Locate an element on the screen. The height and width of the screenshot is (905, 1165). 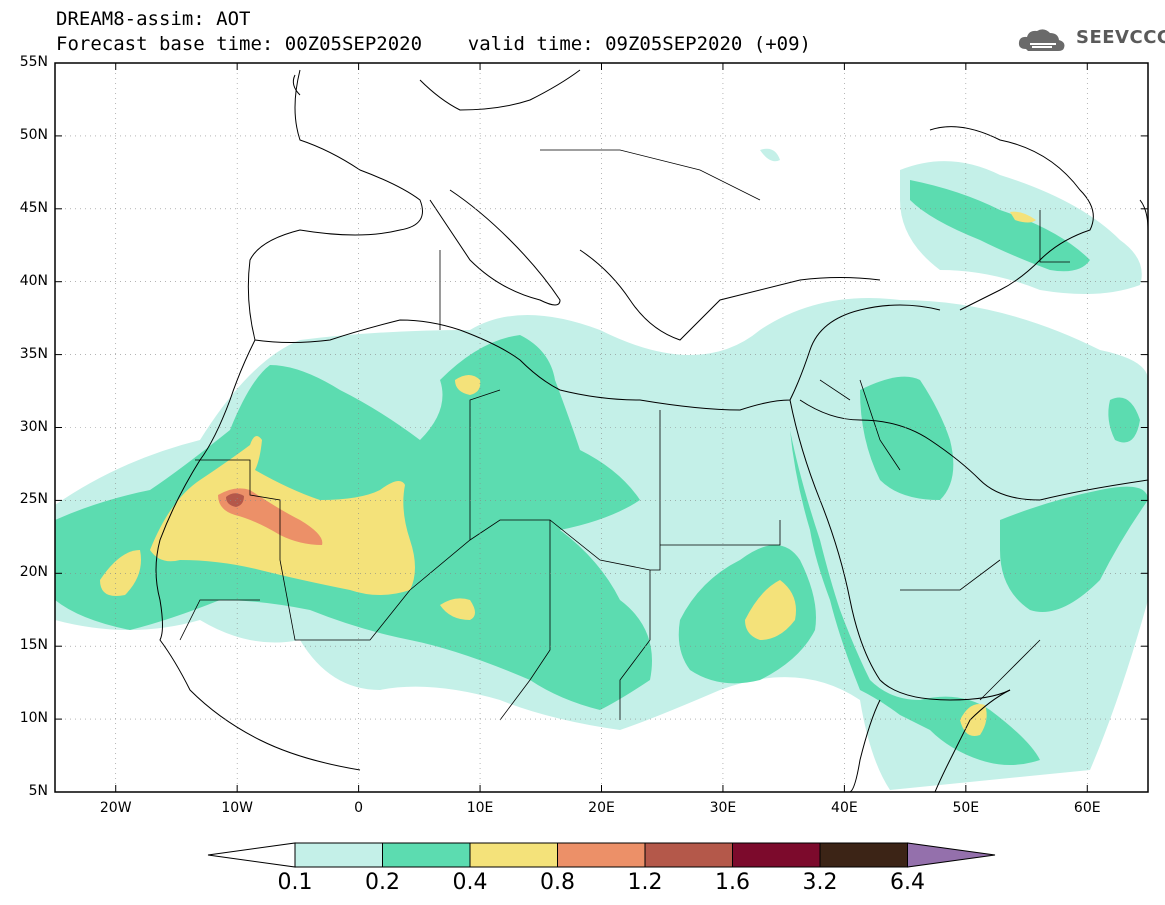
colorbar-label: 6.4 is located at coordinates (907, 882).